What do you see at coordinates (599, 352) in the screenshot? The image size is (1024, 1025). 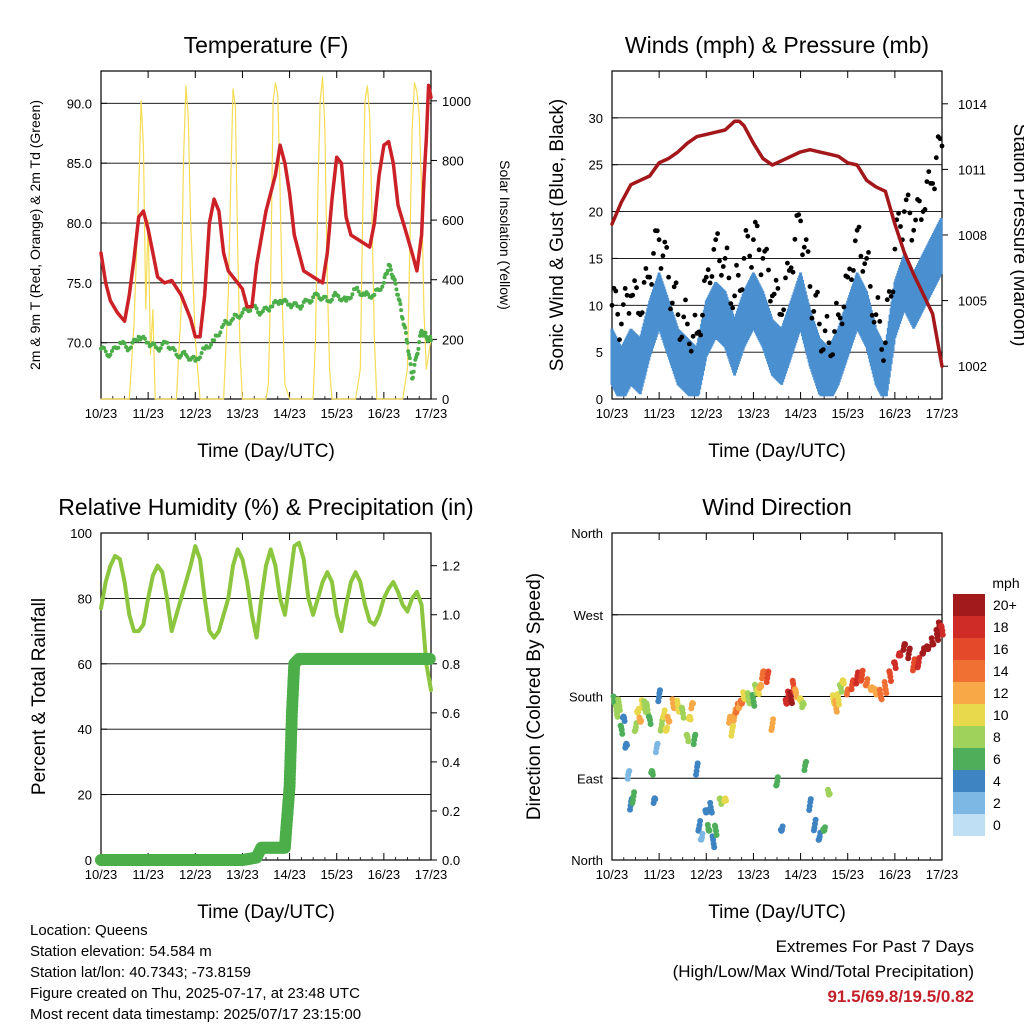 I see `y-tick-label: 5` at bounding box center [599, 352].